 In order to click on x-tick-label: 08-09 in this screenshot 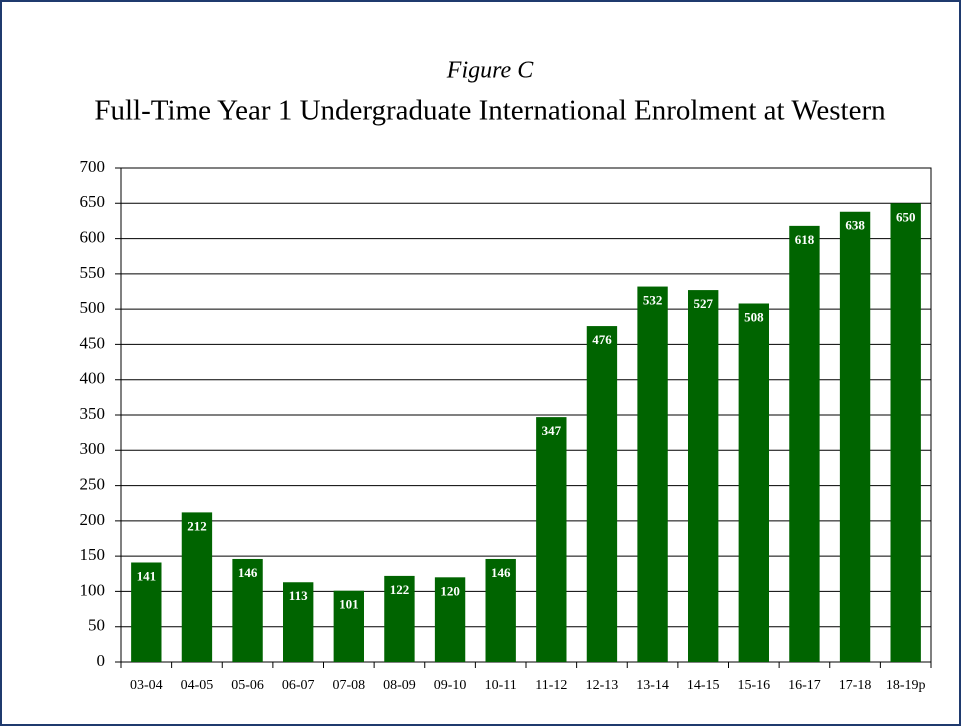, I will do `click(399, 685)`.